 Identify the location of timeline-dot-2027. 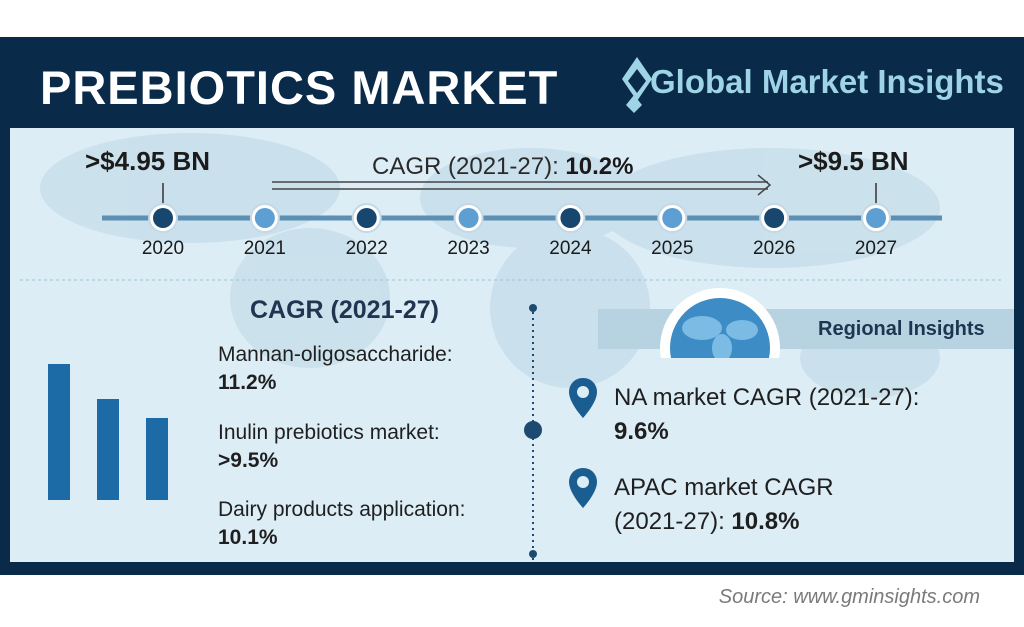
(876, 218).